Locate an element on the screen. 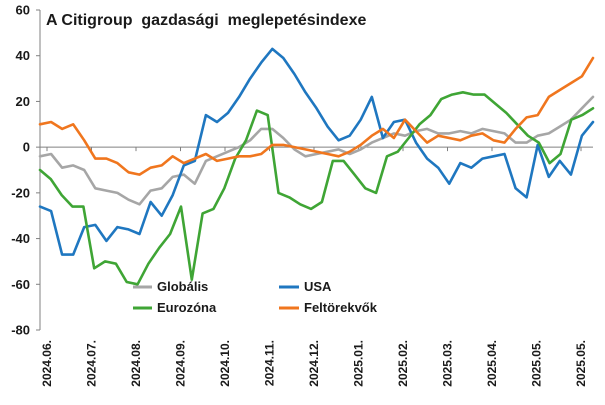 Image resolution: width=605 pixels, height=405 pixels. y-tick-label: -80 is located at coordinates (20, 330).